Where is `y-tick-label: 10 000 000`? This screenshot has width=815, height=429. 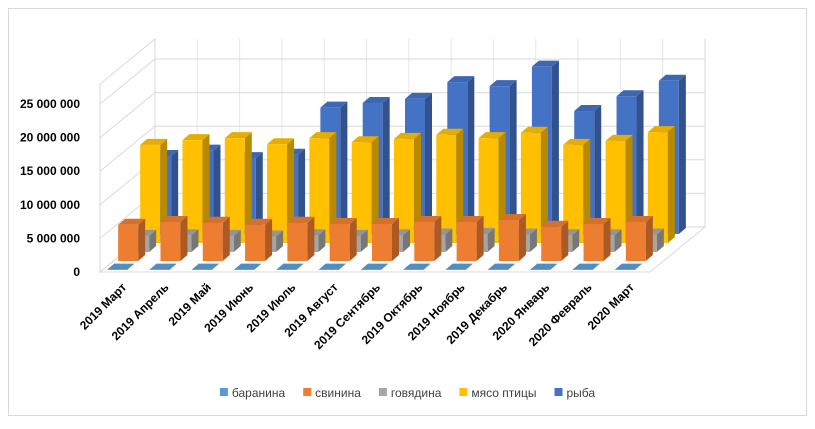
y-tick-label: 10 000 000 is located at coordinates (50, 205).